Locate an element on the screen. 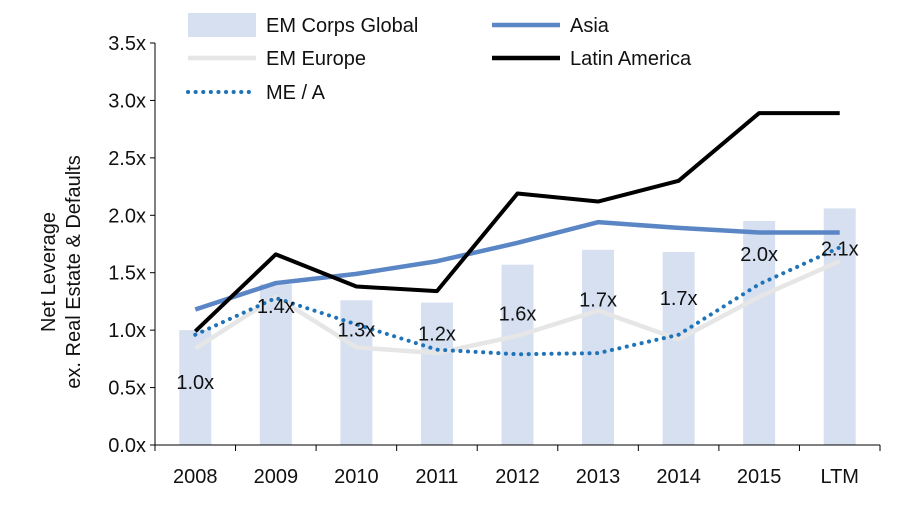 This screenshot has height=510, width=920. y-axis-title-text: Net Leverage ex. Real Estate & Defaults is located at coordinates (61, 271).